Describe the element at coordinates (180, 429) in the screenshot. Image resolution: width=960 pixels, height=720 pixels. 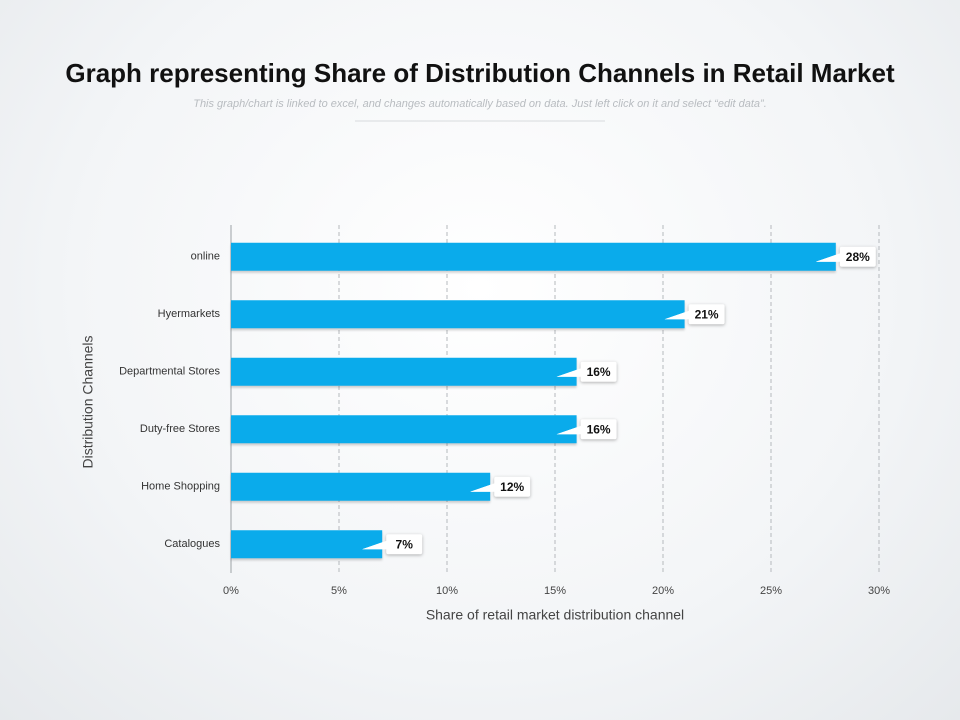
I see `y-tick-label: Duty-free Stores` at that location.